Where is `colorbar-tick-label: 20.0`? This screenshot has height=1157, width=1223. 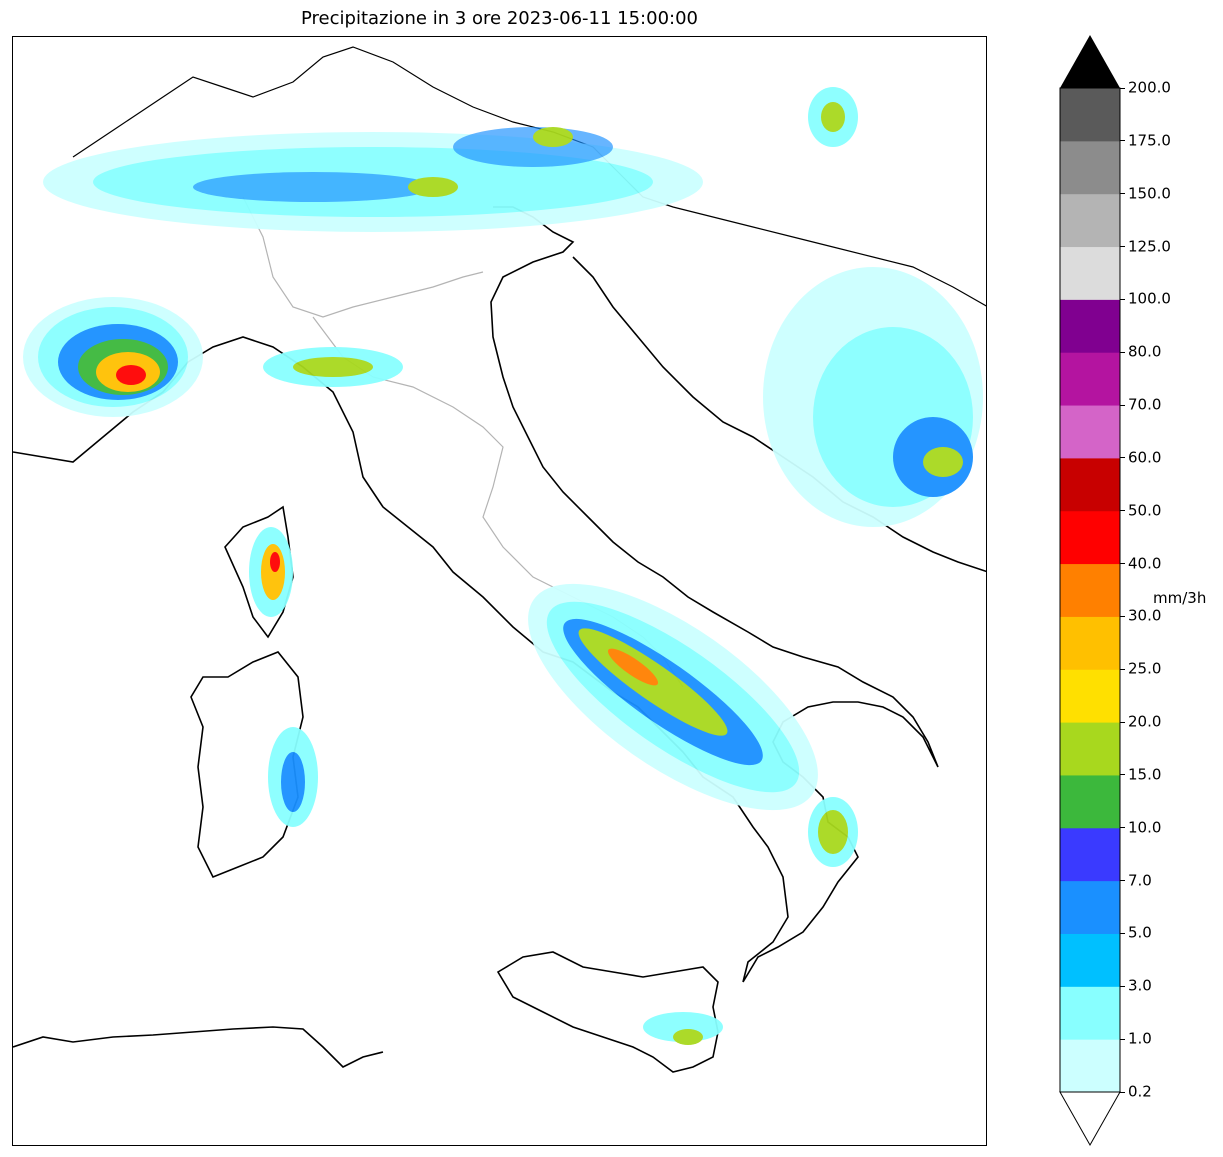
colorbar-tick-label: 20.0 is located at coordinates (1145, 721).